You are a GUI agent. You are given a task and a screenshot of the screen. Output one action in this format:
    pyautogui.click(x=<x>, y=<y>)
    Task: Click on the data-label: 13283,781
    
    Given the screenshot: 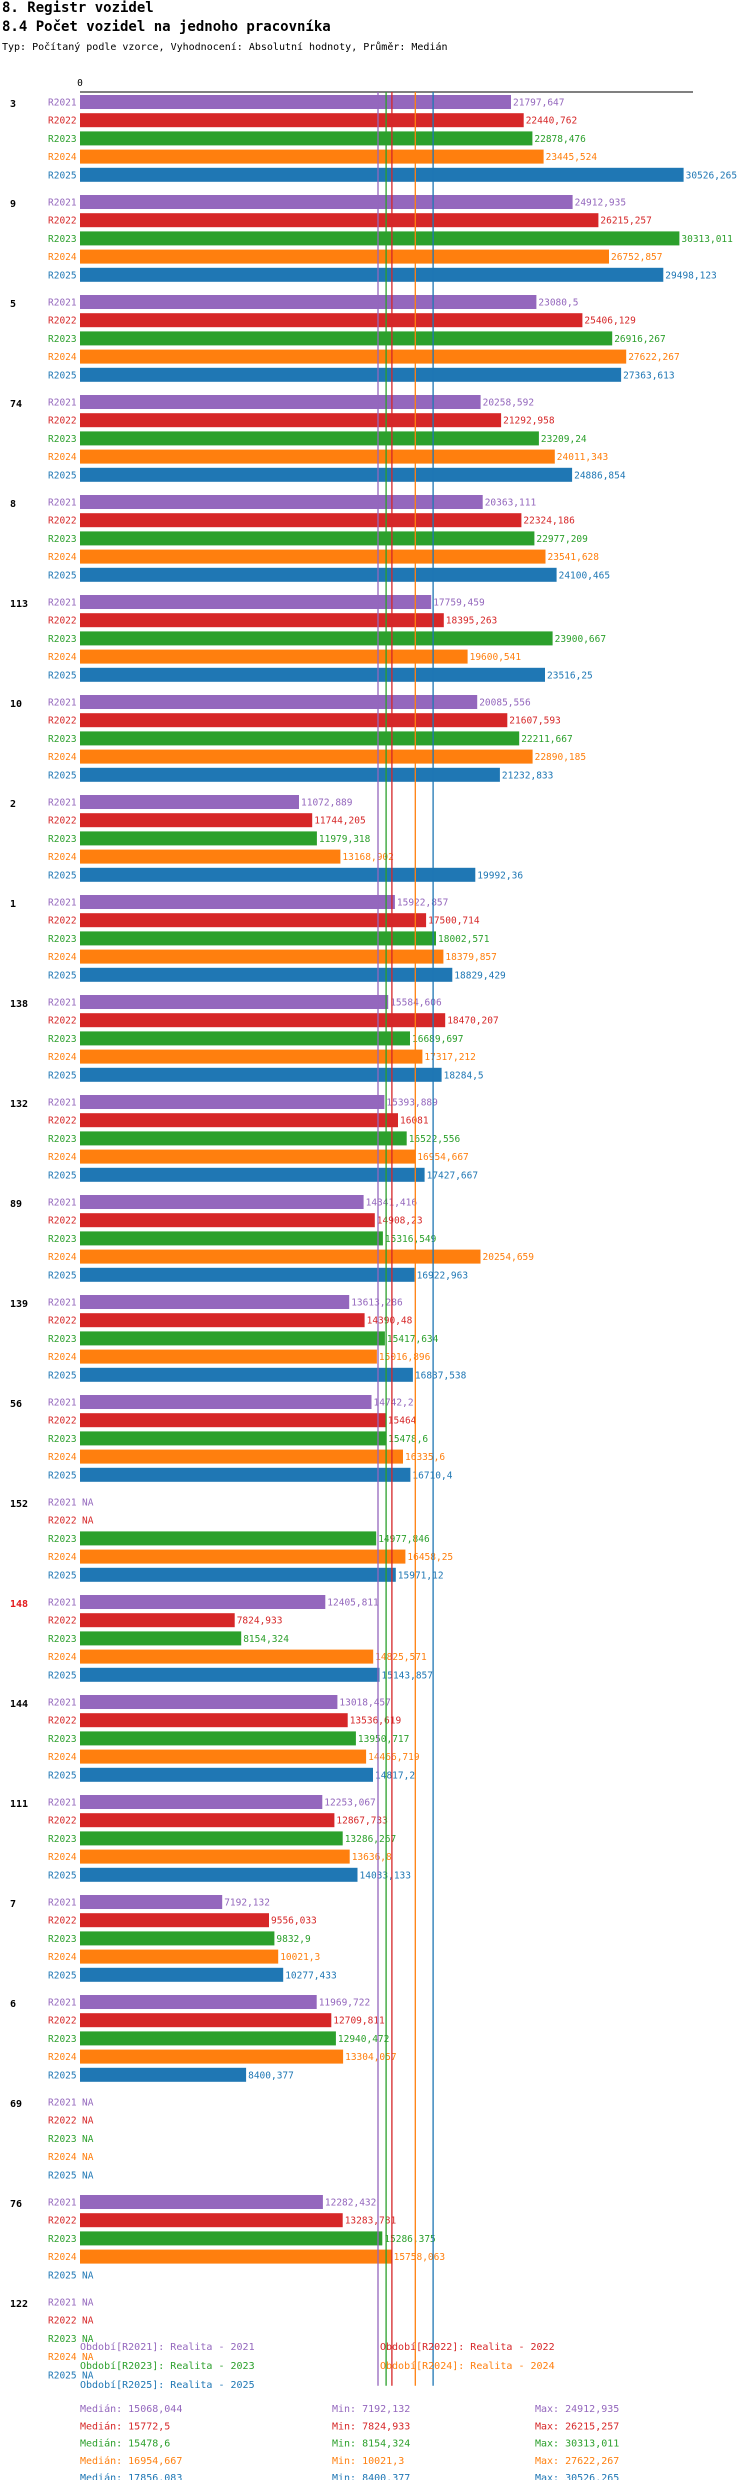 What is the action you would take?
    pyautogui.click(x=371, y=2221)
    